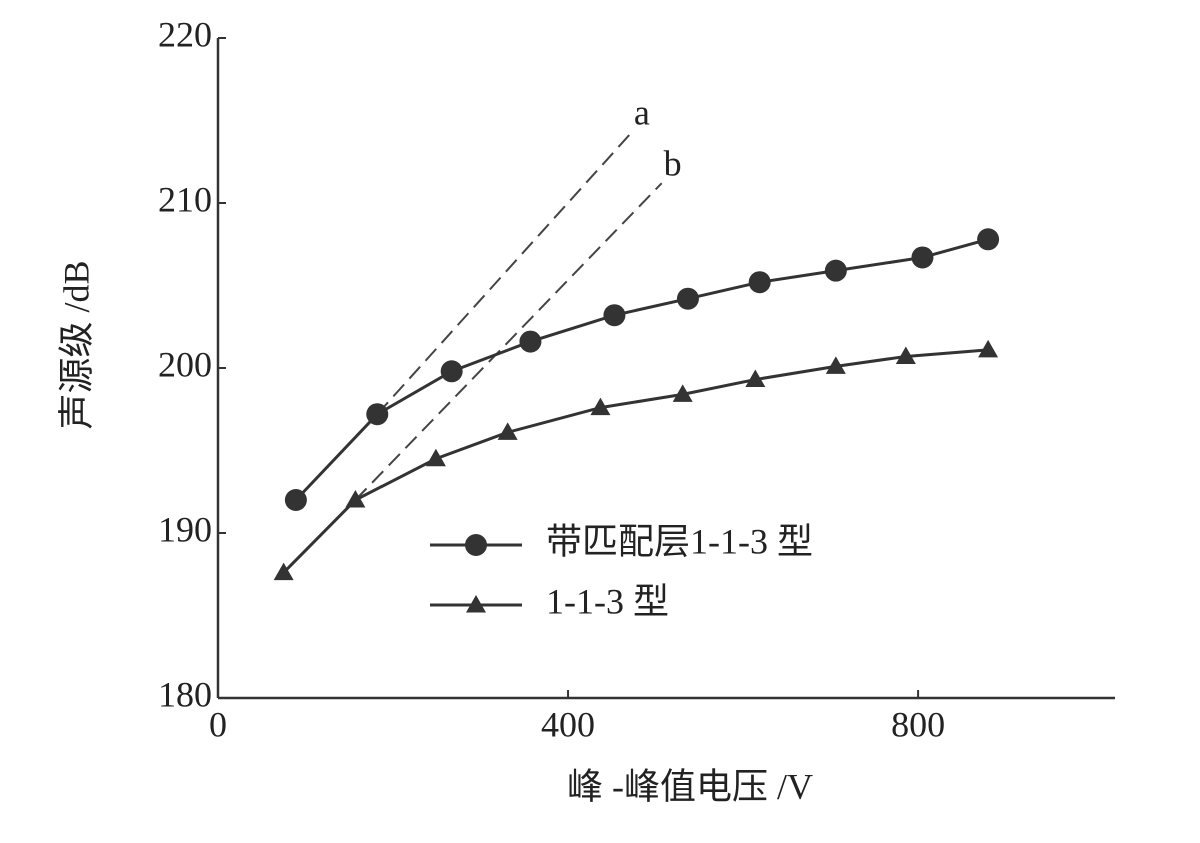  I want to click on reference-label: b, so click(673, 163).